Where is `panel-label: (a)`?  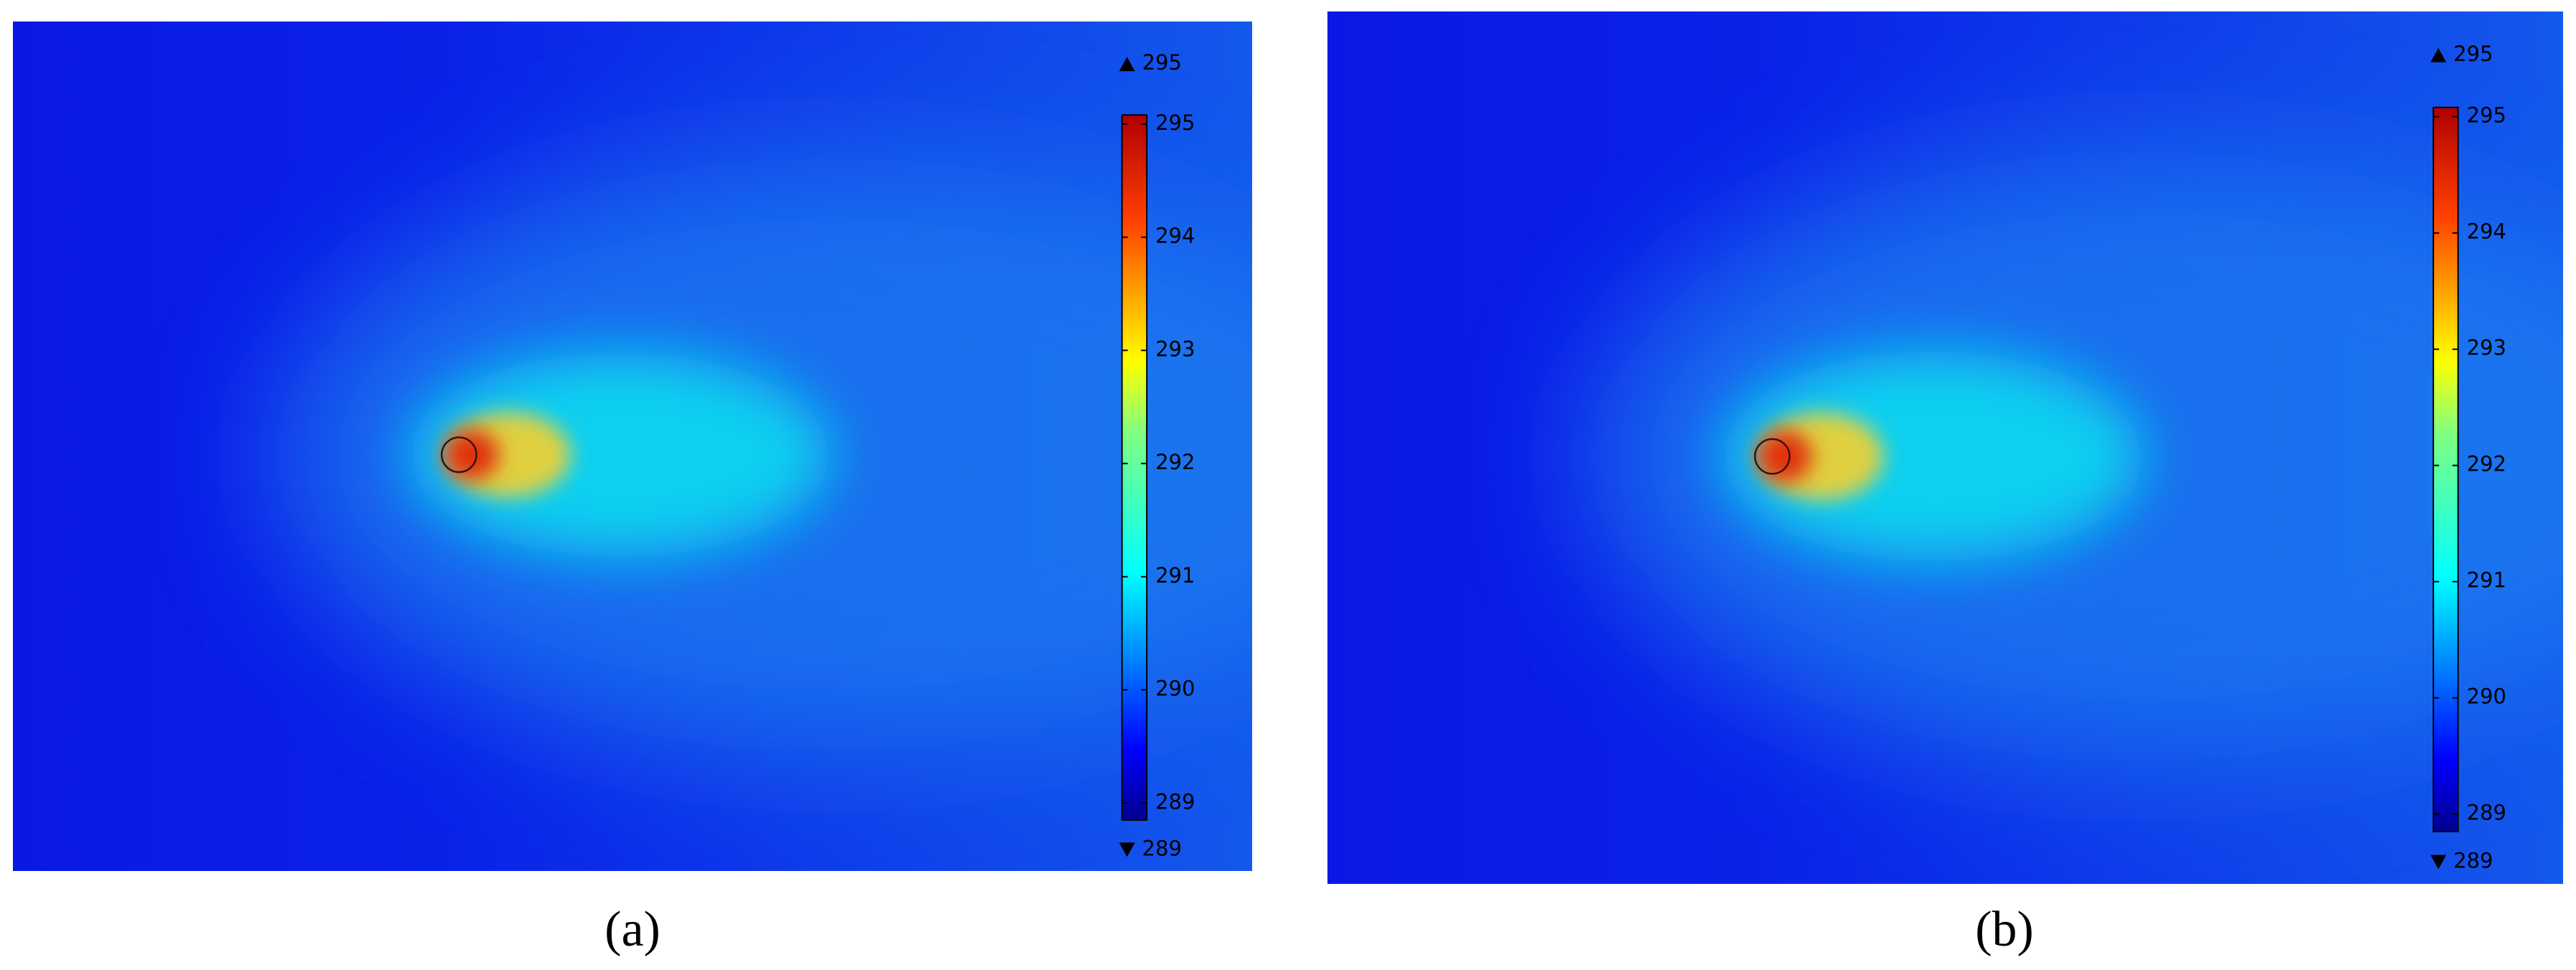 panel-label: (a) is located at coordinates (632, 929).